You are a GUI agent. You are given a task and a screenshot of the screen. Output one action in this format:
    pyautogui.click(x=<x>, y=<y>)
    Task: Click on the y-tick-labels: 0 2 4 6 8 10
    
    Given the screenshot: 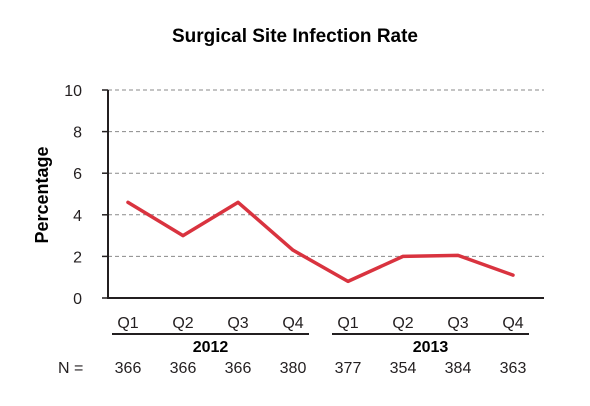 What is the action you would take?
    pyautogui.click(x=73, y=195)
    